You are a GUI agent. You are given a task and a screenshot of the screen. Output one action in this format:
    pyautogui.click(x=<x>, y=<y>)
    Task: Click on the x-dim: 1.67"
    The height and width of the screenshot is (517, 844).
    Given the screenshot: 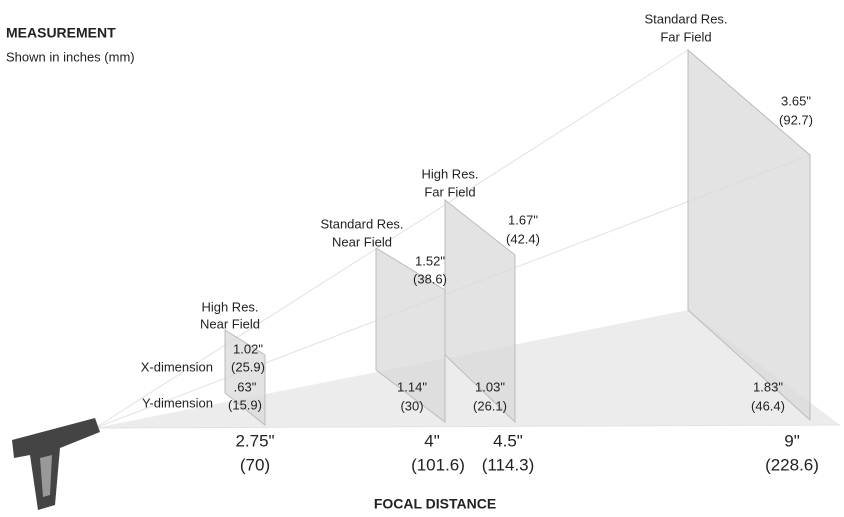 What is the action you would take?
    pyautogui.click(x=523, y=219)
    